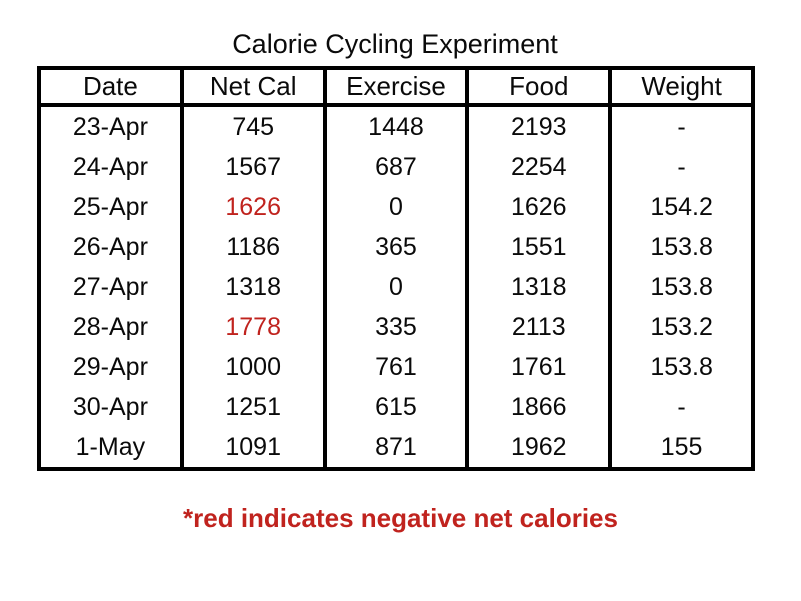 The width and height of the screenshot is (801, 601). Describe the element at coordinates (253, 126) in the screenshot. I see `net-cal-cell: 745` at that location.